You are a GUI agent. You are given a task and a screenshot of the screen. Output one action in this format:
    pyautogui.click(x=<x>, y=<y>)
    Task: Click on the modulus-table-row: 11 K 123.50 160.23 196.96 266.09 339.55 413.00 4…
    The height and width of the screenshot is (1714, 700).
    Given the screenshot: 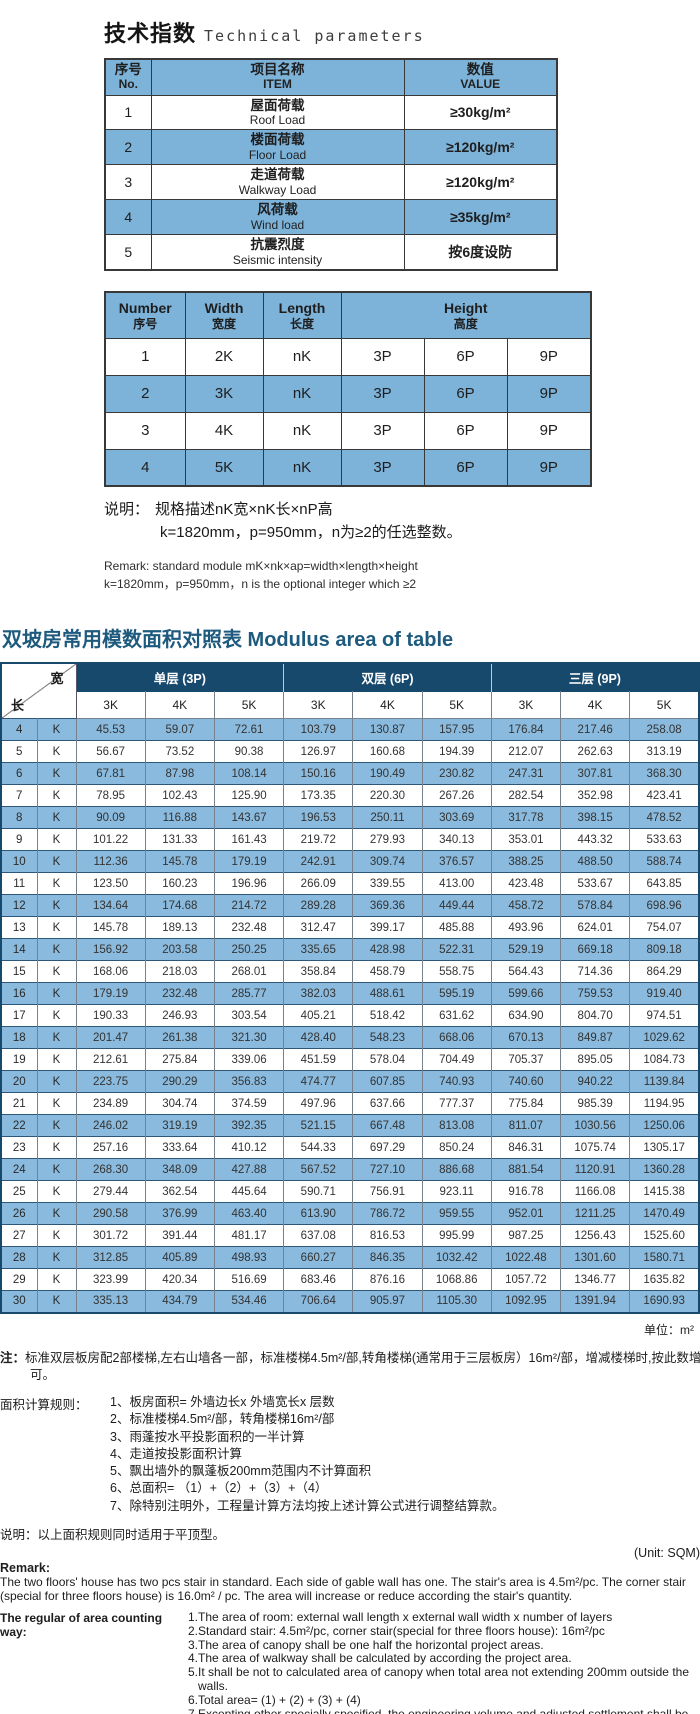 What is the action you would take?
    pyautogui.click(x=350, y=883)
    